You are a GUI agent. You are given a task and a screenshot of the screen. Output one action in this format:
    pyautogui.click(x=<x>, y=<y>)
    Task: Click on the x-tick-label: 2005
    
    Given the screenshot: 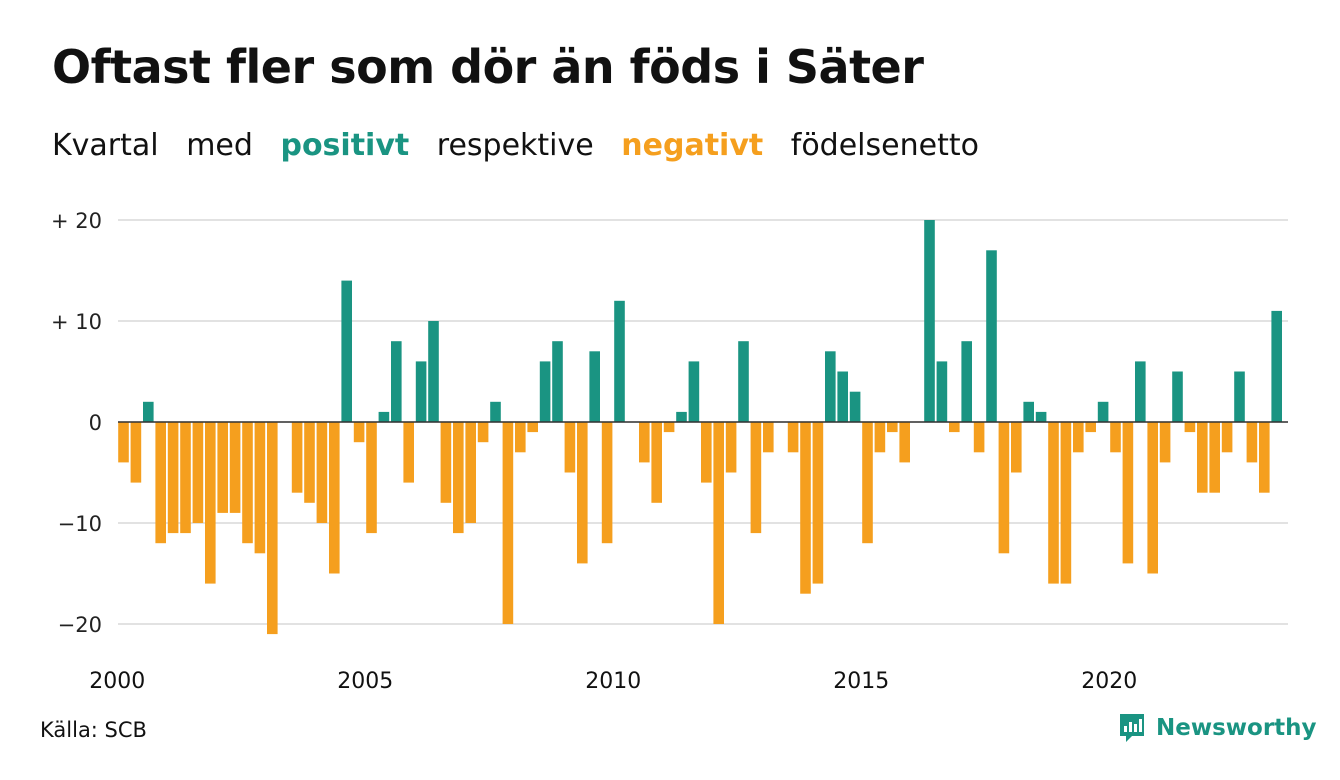 What is the action you would take?
    pyautogui.click(x=365, y=681)
    